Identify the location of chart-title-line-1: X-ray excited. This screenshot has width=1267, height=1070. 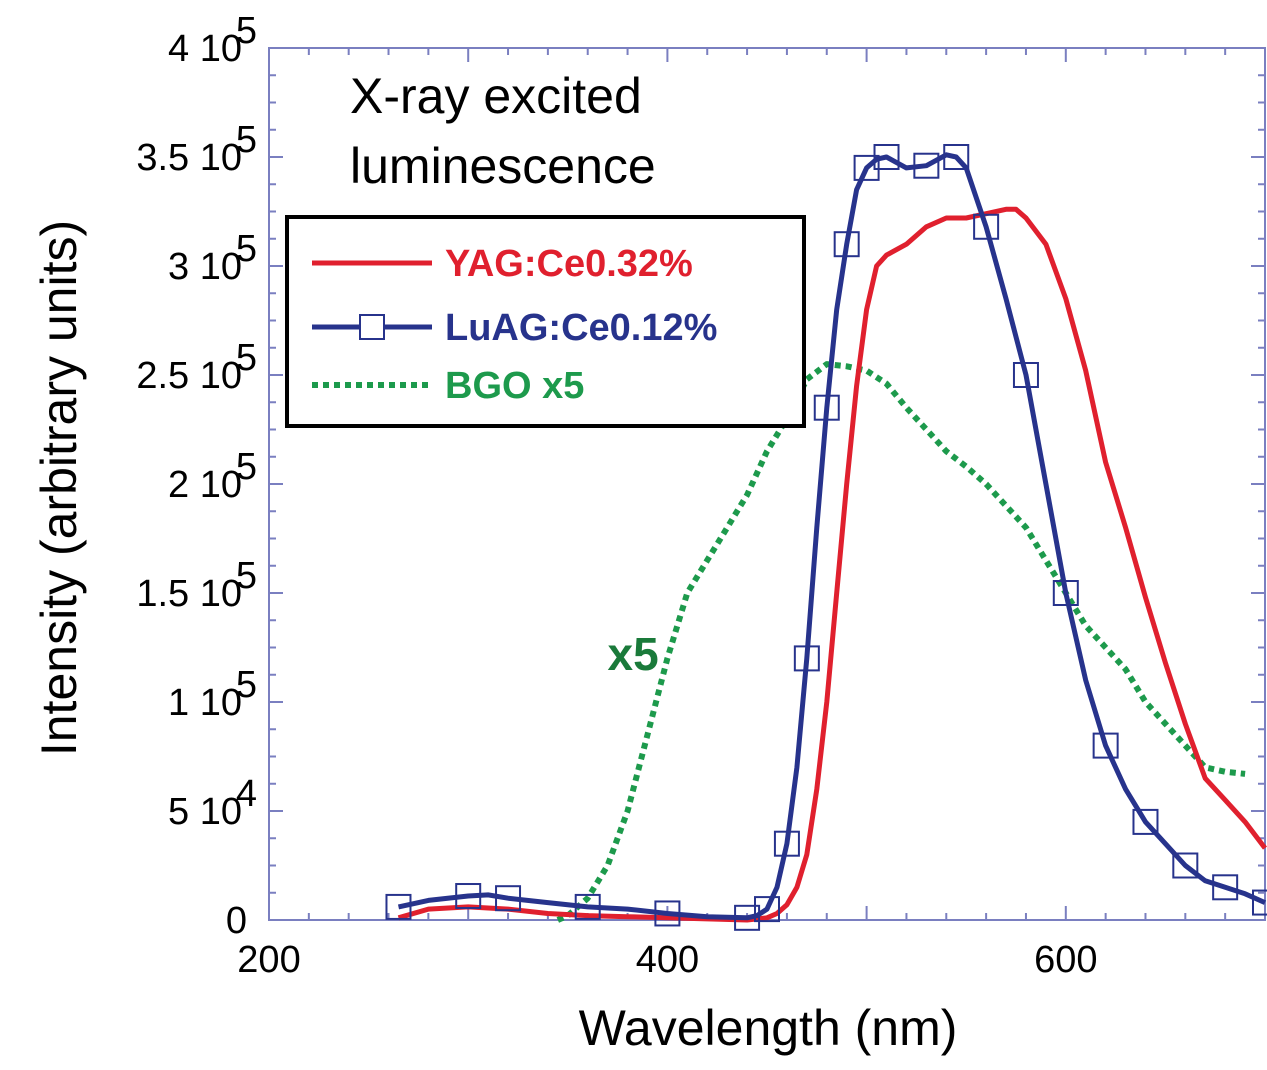
(496, 96).